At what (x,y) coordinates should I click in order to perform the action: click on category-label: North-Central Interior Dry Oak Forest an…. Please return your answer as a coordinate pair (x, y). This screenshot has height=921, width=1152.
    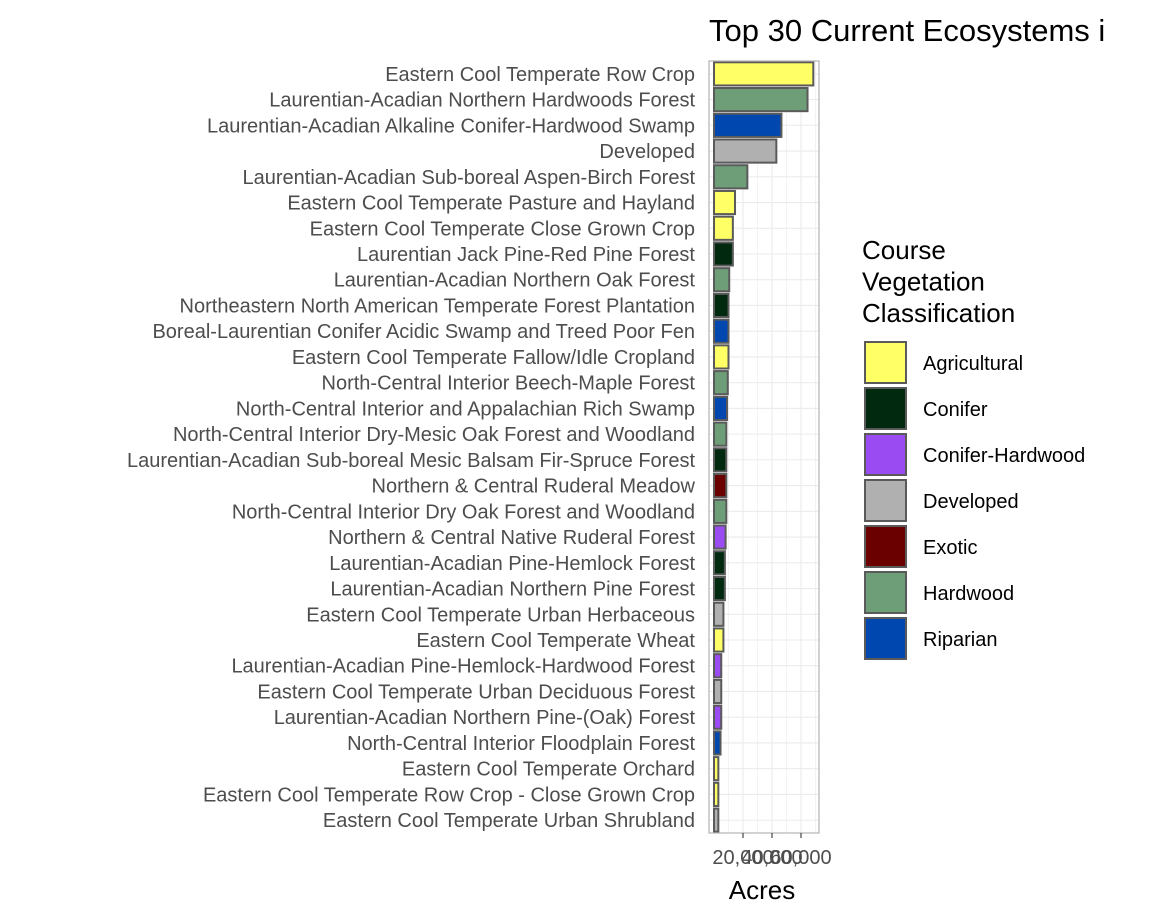
    Looking at the image, I should click on (463, 512).